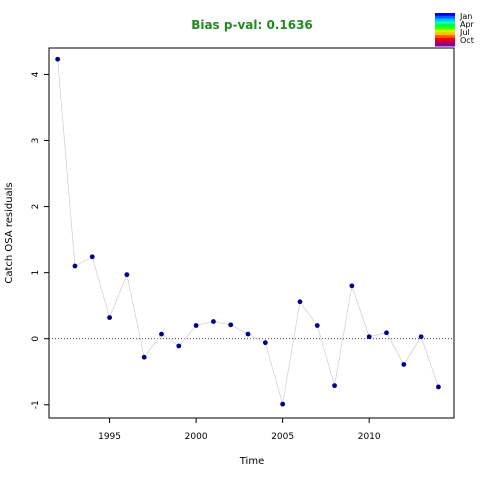 The width and height of the screenshot is (480, 480). What do you see at coordinates (109, 437) in the screenshot?
I see `x-tick-label: 1995` at bounding box center [109, 437].